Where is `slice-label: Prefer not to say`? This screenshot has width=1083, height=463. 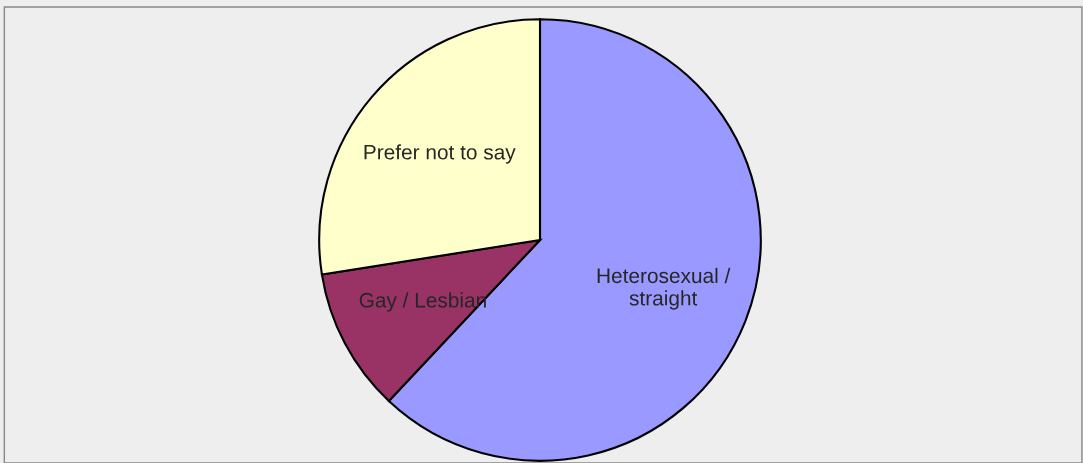
slice-label: Prefer not to say is located at coordinates (440, 154).